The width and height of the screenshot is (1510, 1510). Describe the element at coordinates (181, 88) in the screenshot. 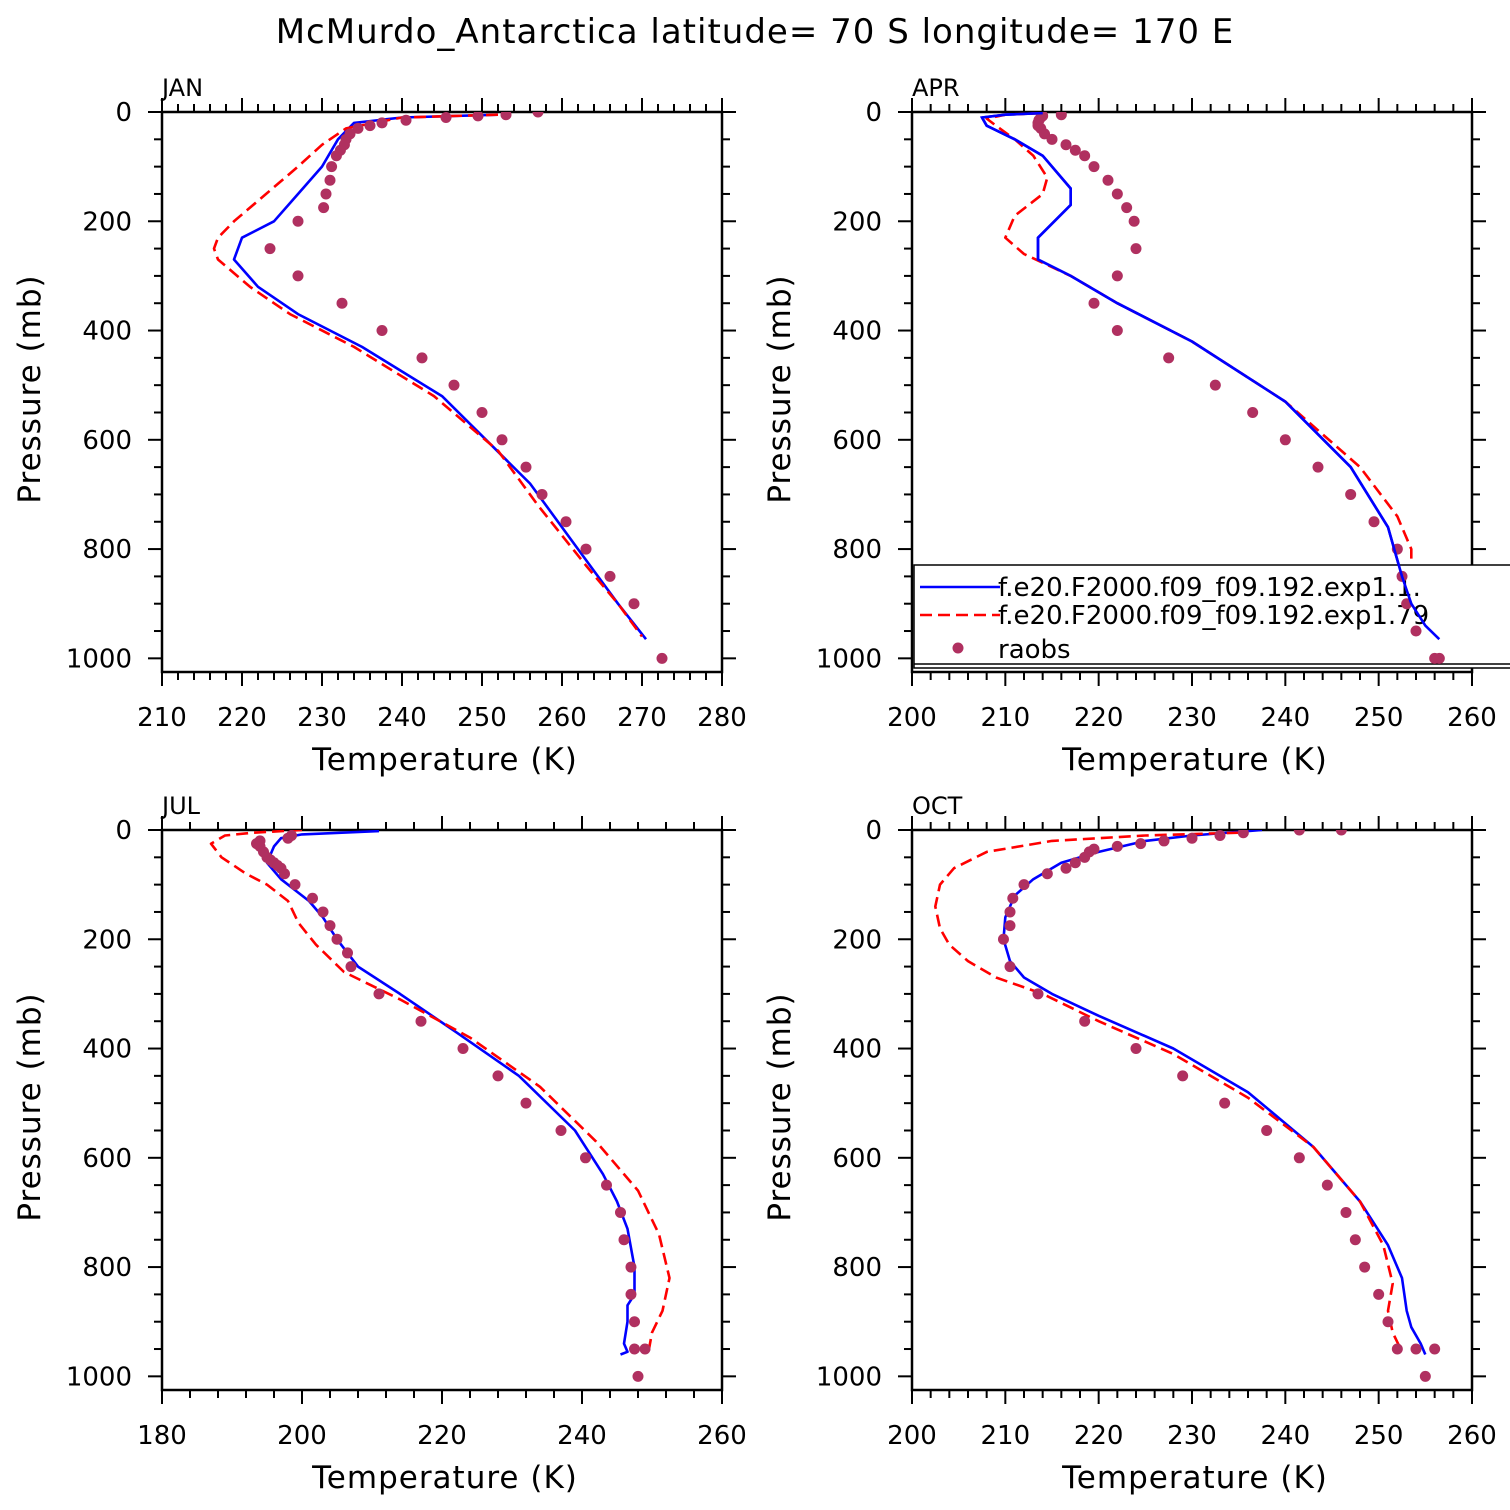

I see `panel-title: JAN` at that location.